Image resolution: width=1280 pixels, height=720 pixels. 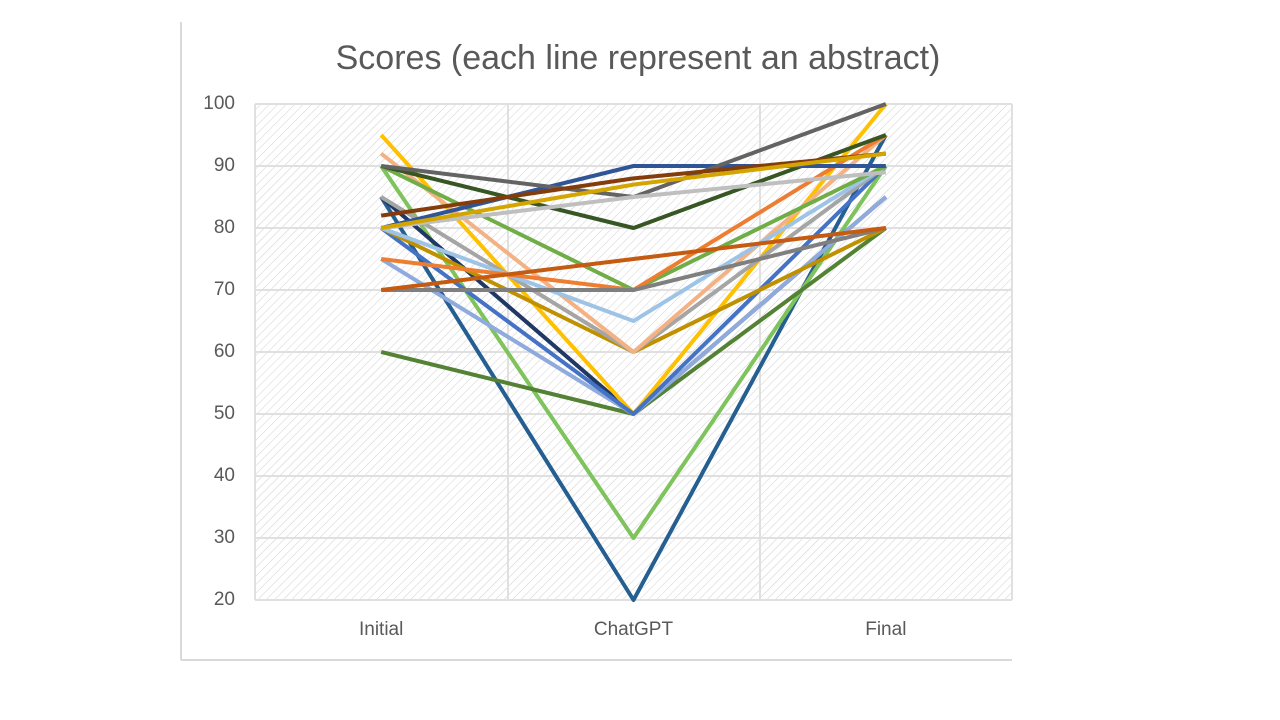 What do you see at coordinates (219, 103) in the screenshot?
I see `y-tick-label: 100` at bounding box center [219, 103].